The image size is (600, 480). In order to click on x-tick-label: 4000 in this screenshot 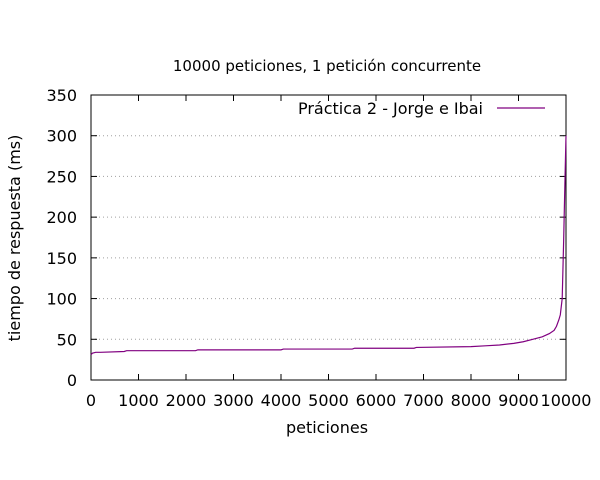, I will do `click(281, 400)`.